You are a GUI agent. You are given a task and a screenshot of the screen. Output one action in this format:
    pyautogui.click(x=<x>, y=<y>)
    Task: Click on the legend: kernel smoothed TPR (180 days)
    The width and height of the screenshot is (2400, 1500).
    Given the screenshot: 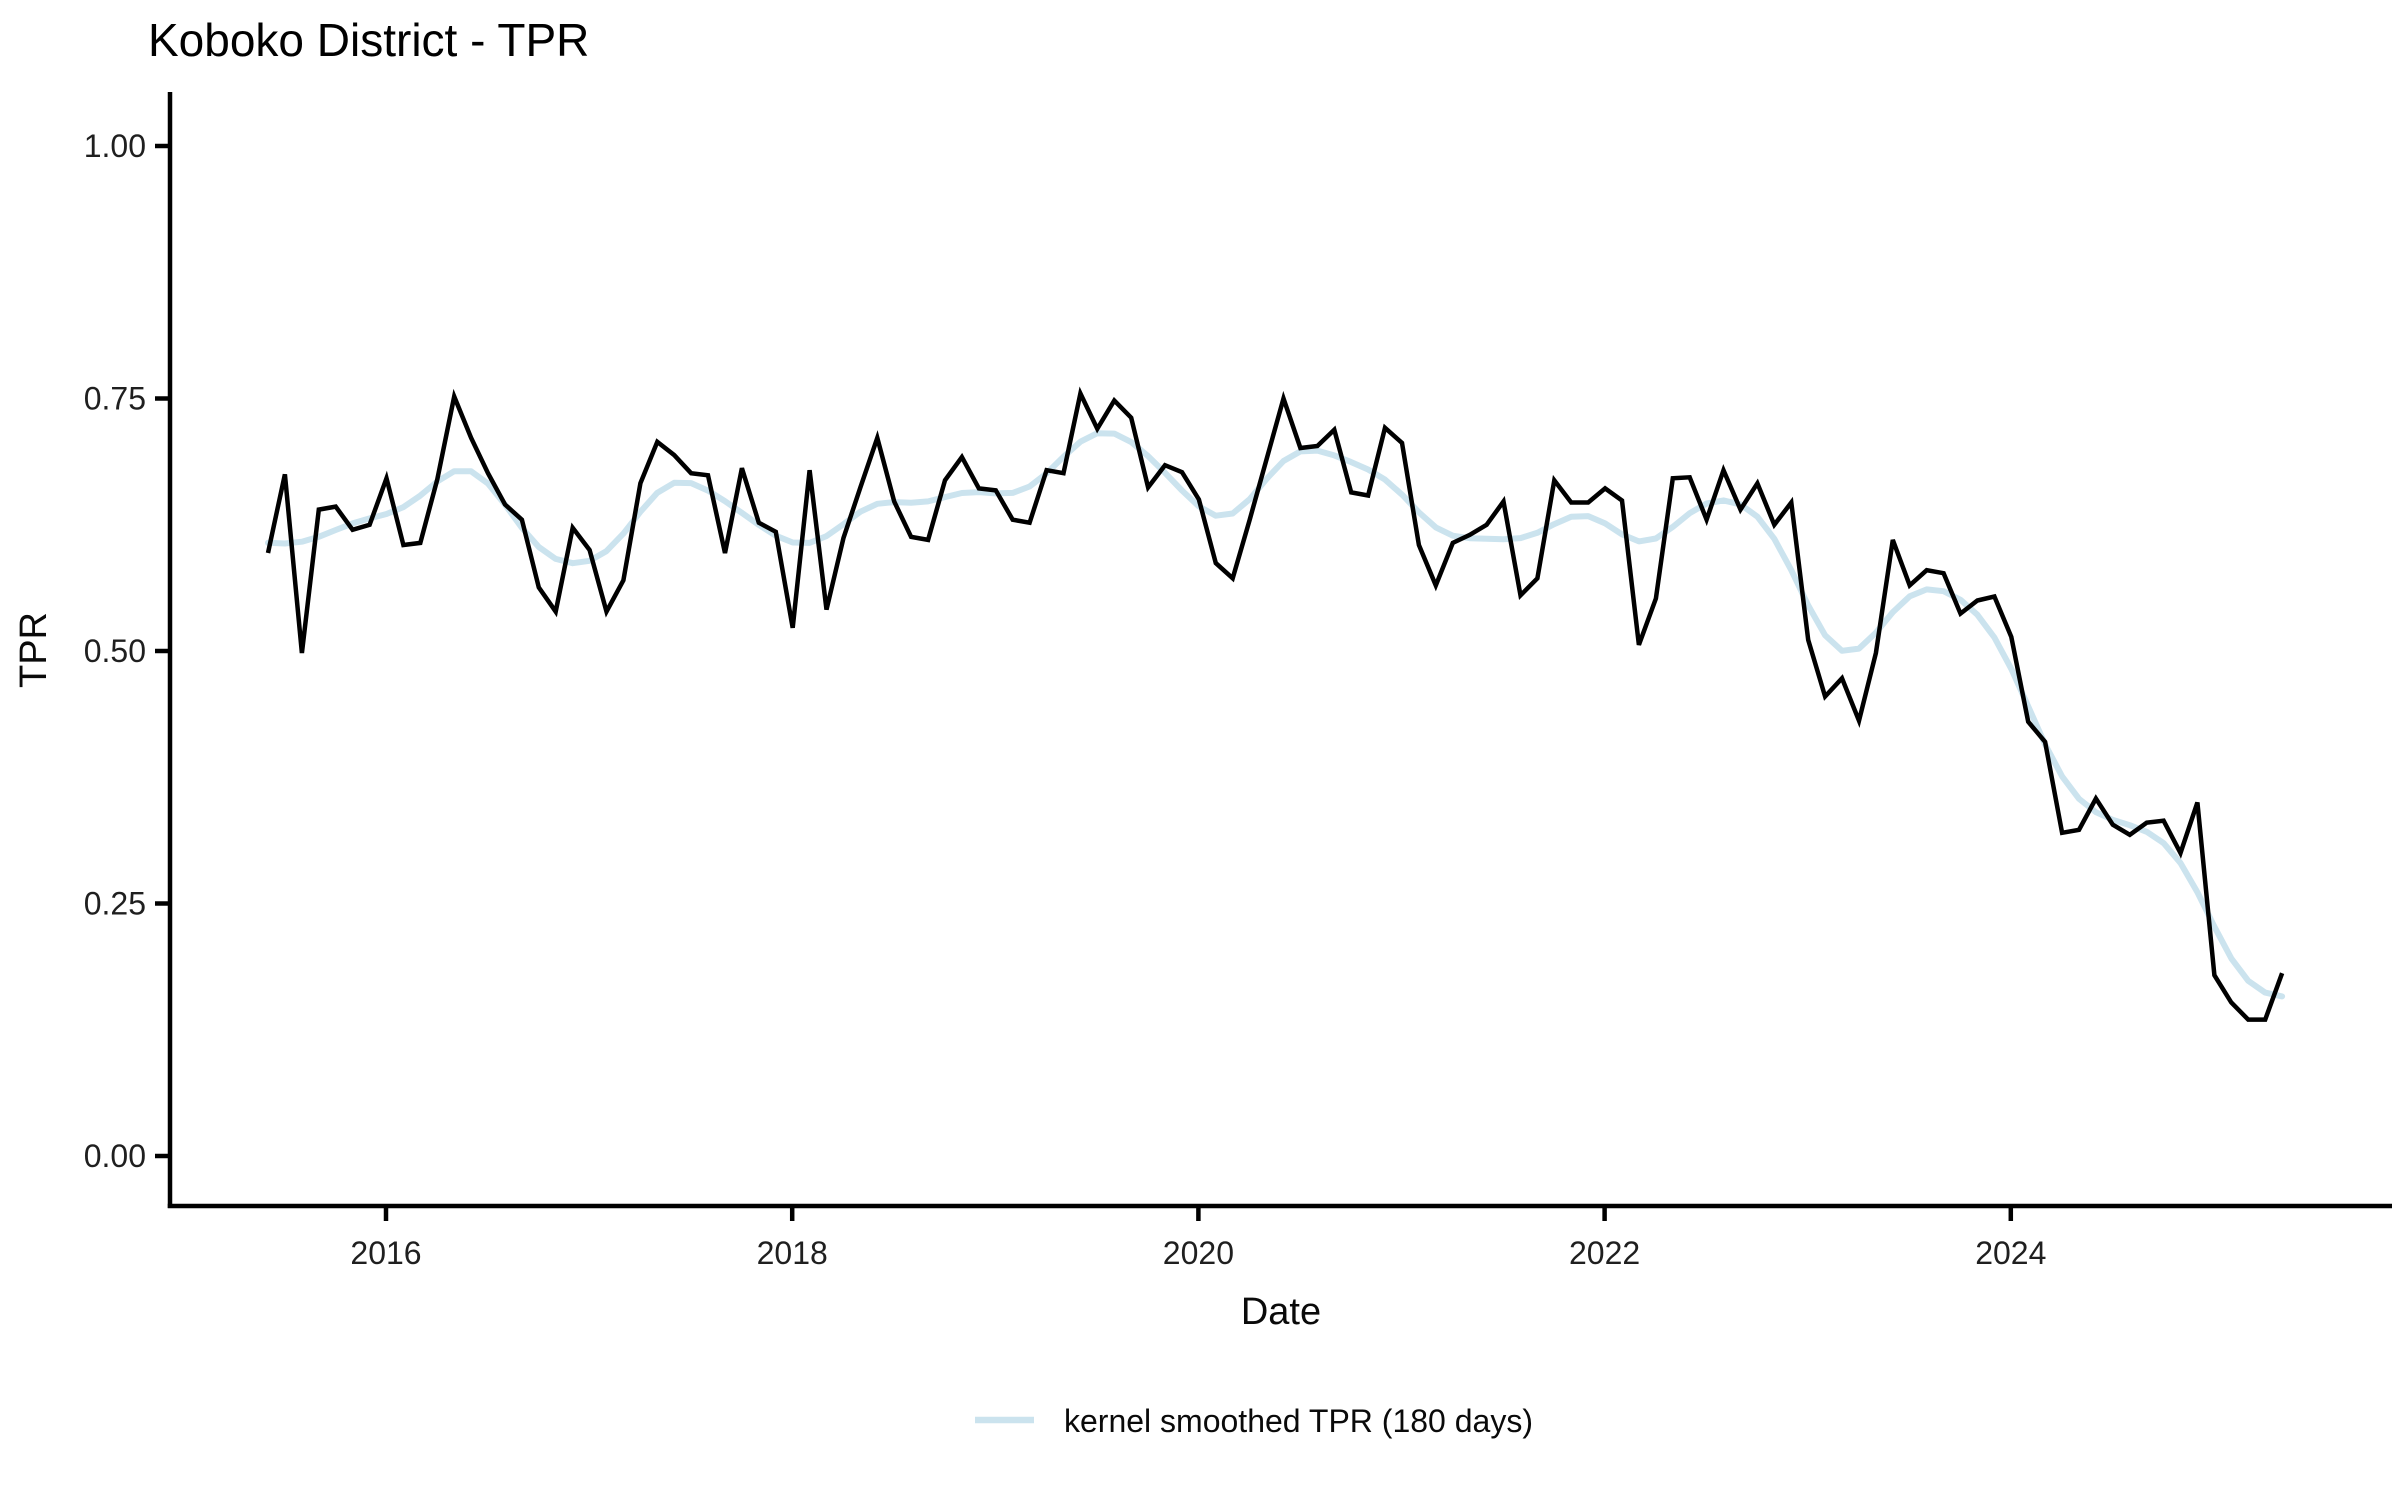 What is the action you would take?
    pyautogui.click(x=1254, y=1421)
    